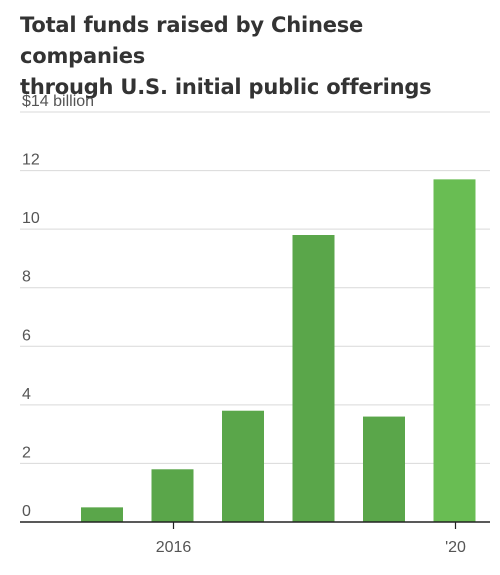  Describe the element at coordinates (58, 101) in the screenshot. I see `y-tick-label-14: $14 billion` at that location.